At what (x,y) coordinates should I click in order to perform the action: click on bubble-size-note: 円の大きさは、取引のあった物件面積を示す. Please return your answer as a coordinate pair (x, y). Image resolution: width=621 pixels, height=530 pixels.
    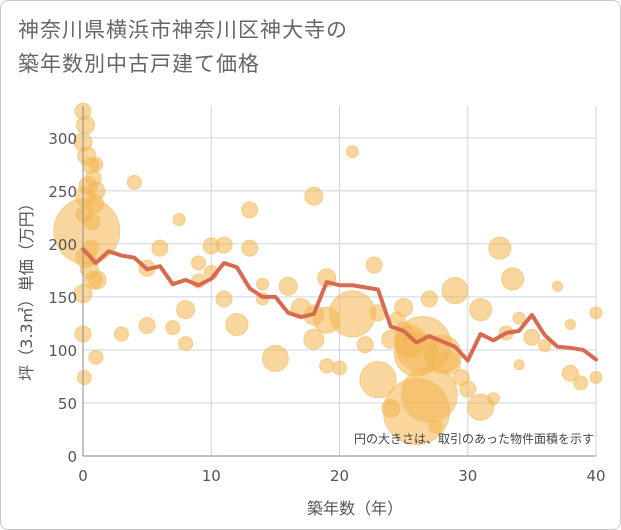
    Looking at the image, I should click on (474, 438).